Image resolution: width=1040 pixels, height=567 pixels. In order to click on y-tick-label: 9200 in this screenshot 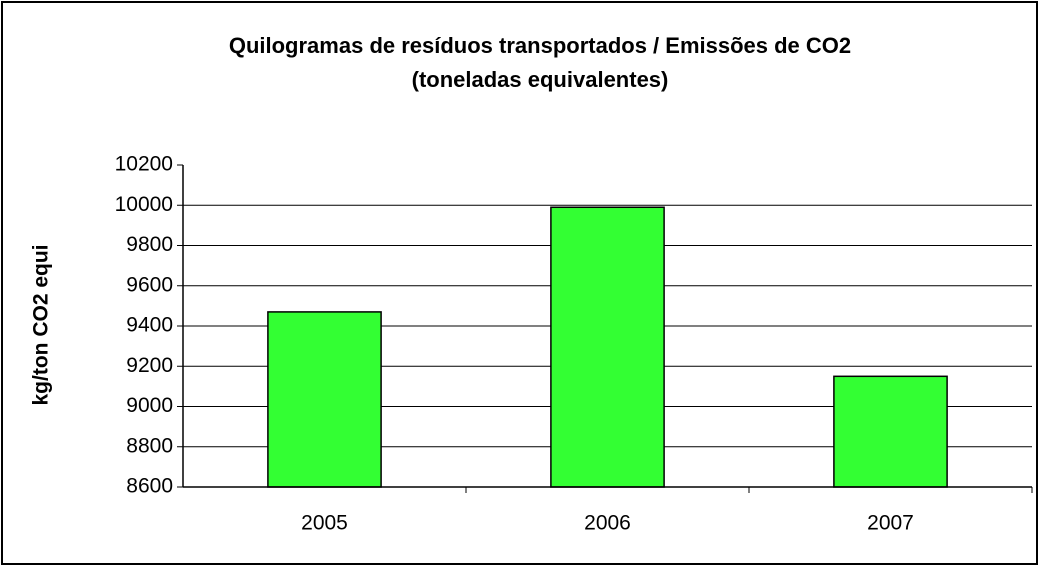, I will do `click(149, 365)`.